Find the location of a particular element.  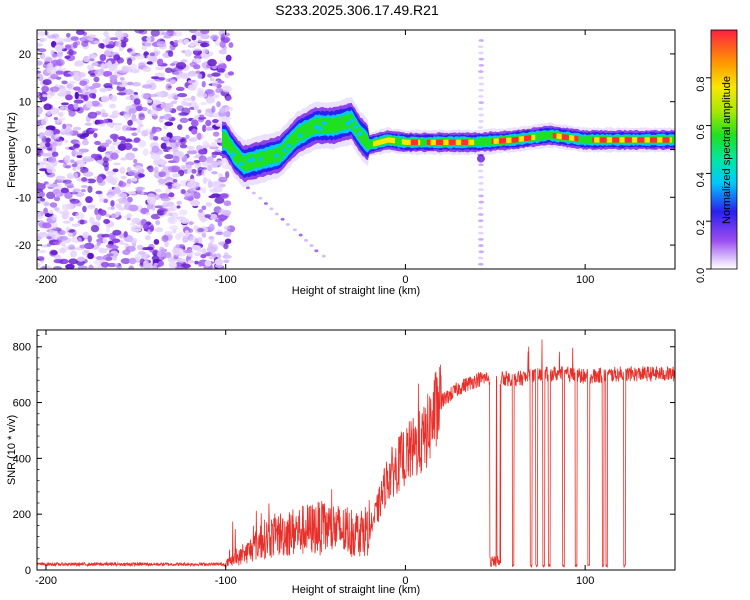

colorbar-label: Normalized spectral amplitude is located at coordinates (727, 150).